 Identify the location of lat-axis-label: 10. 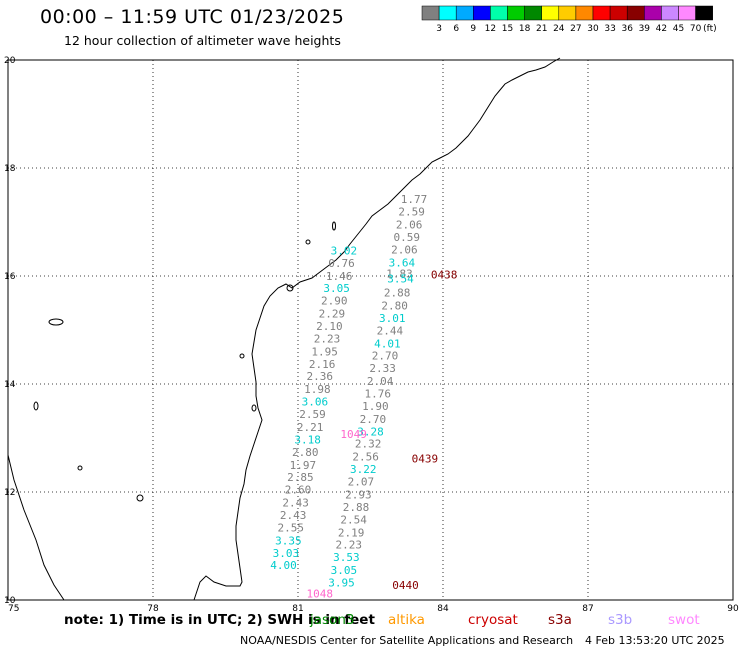
(10, 601).